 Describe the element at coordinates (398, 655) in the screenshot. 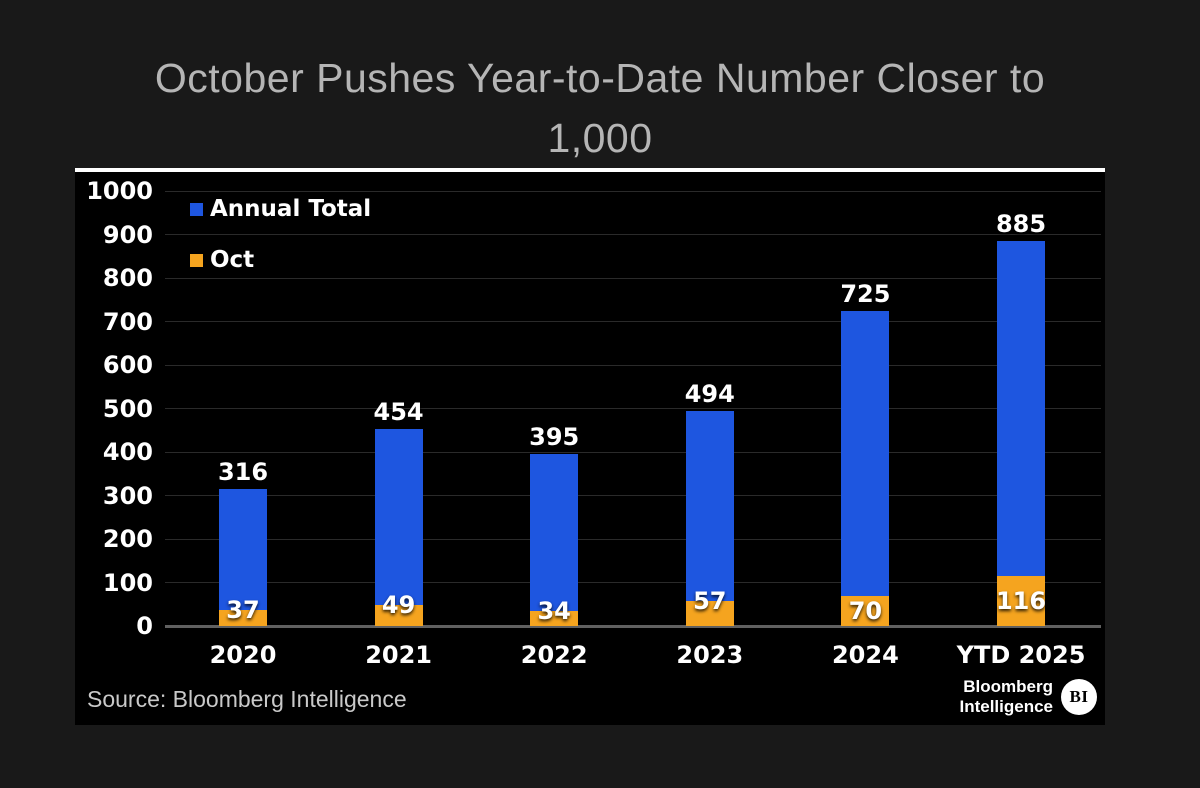

I see `x-tick-label: 2021` at that location.